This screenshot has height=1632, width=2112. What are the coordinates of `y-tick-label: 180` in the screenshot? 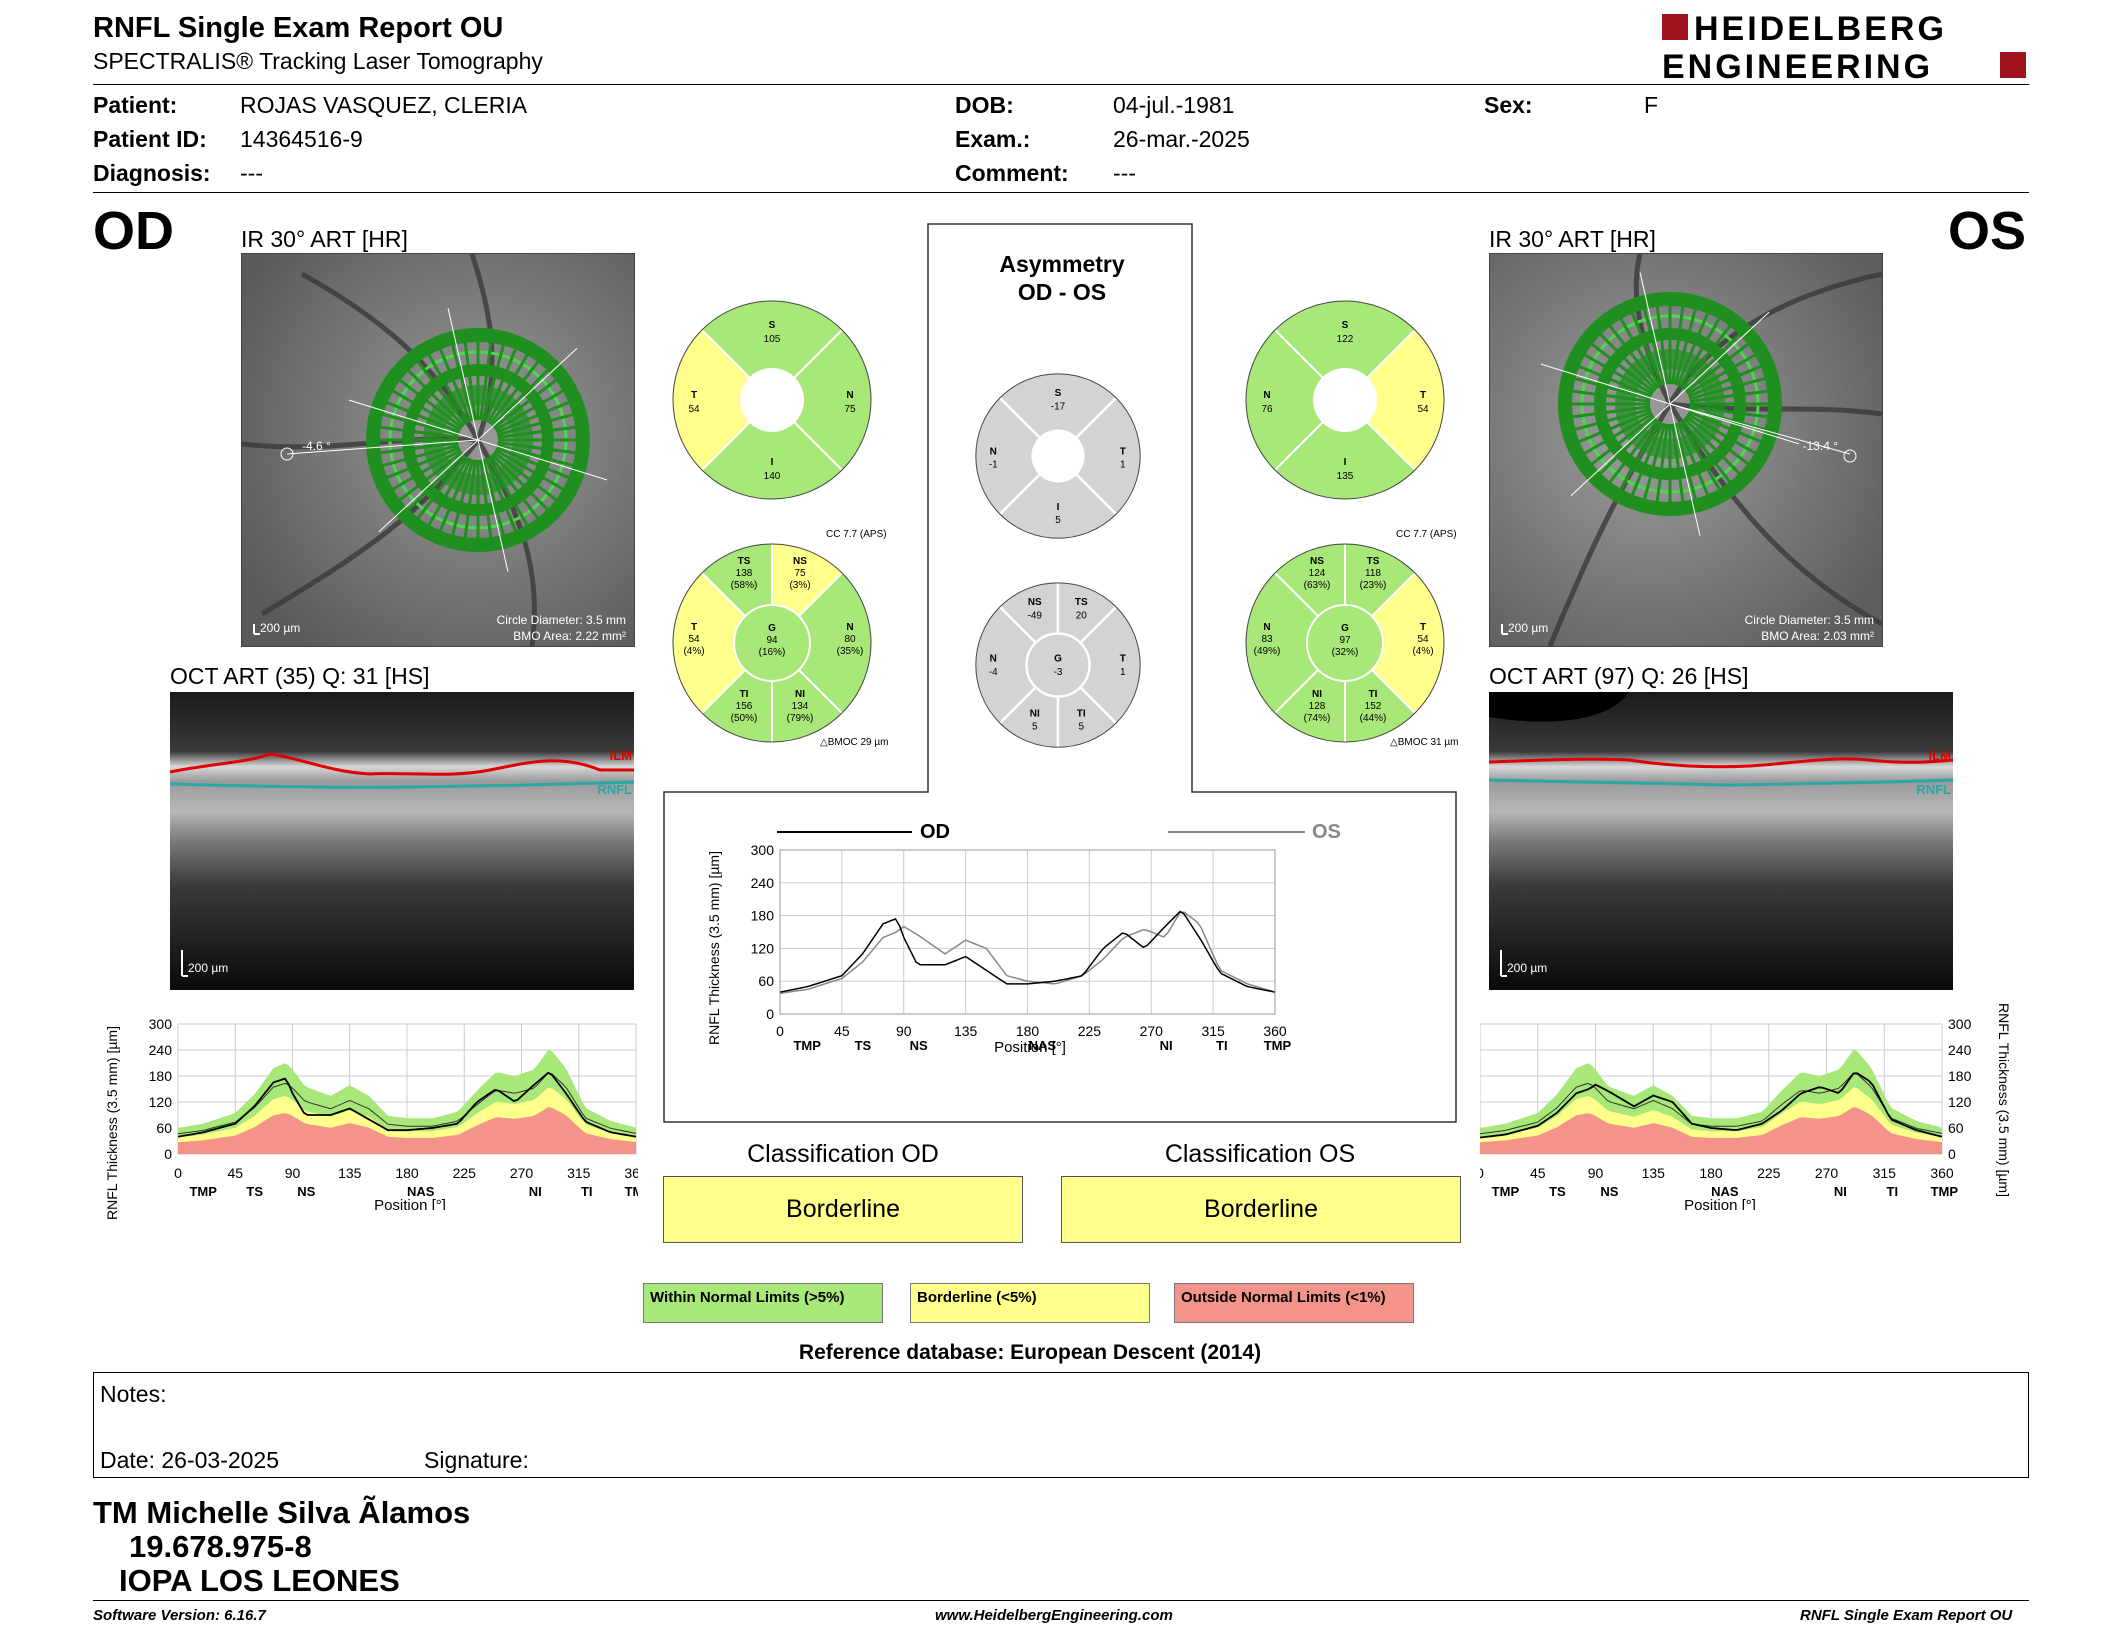 It's located at (161, 1076).